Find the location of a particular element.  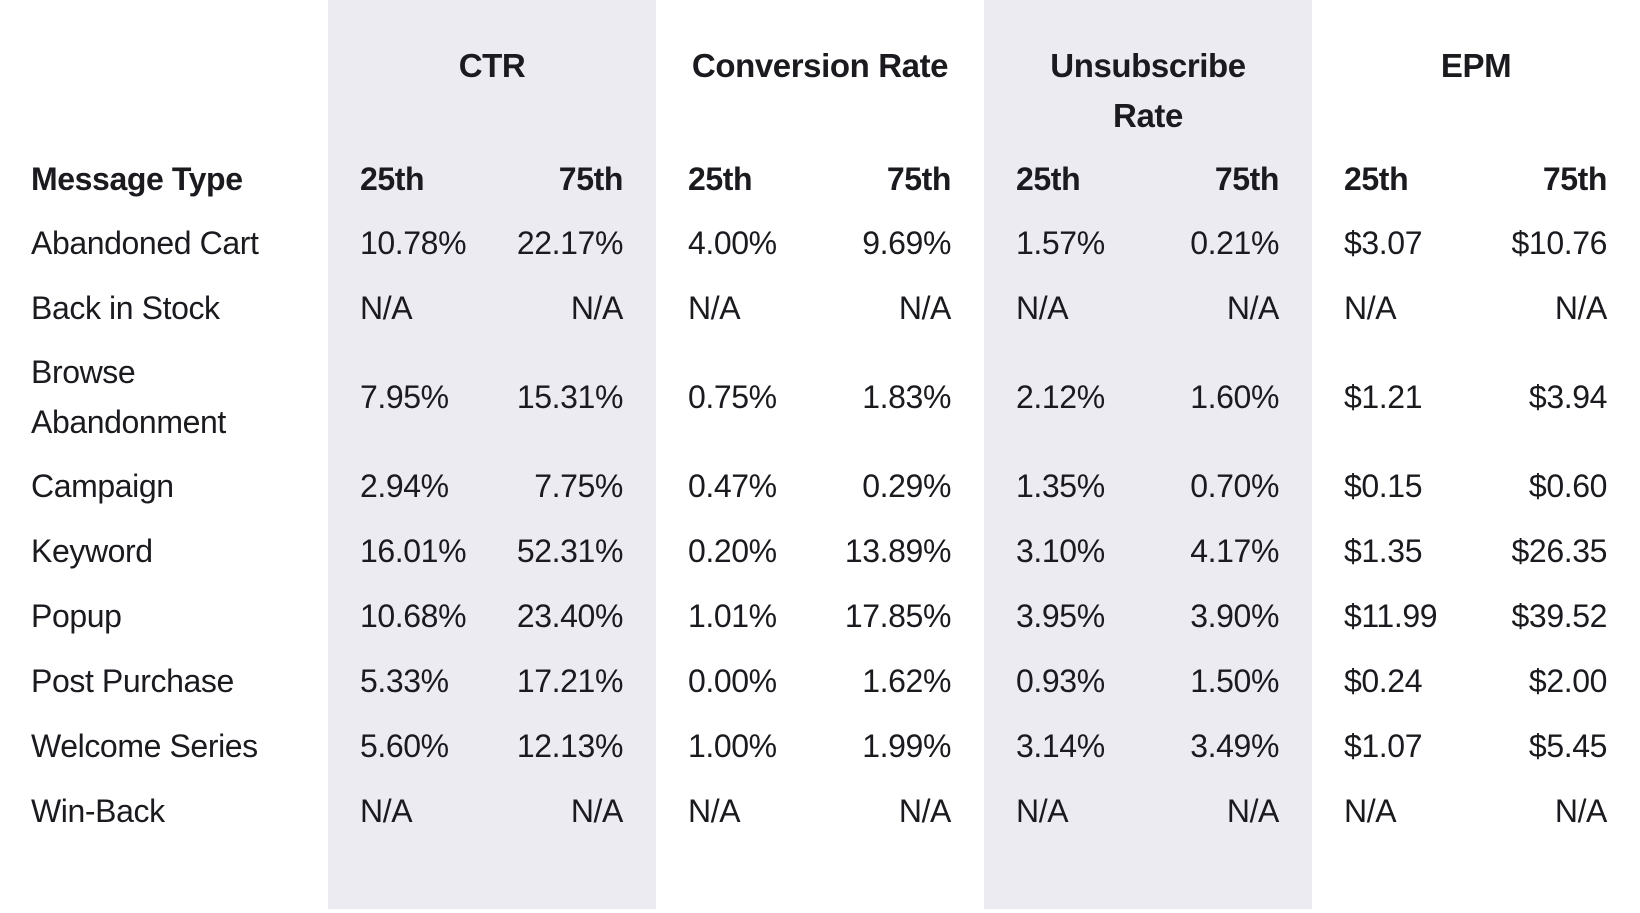

metric-cell: $0.24 is located at coordinates (1383, 680).